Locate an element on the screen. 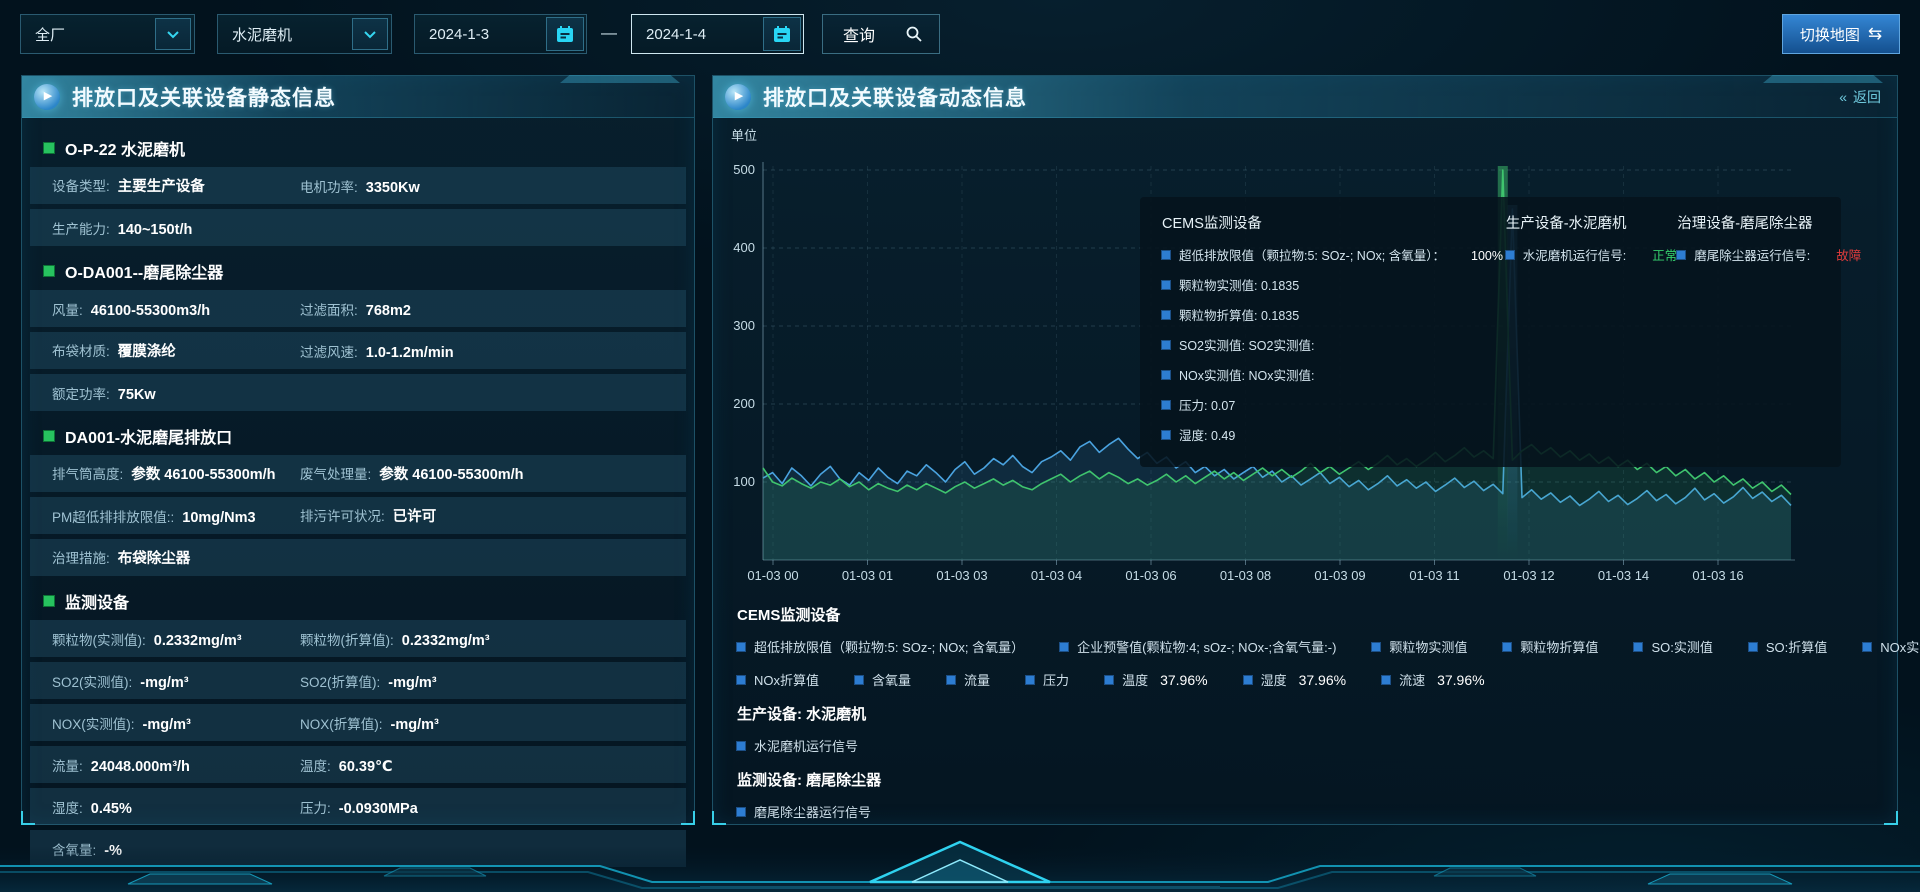 The height and width of the screenshot is (892, 1920). plant-select-value: 全厂 is located at coordinates (50, 35).